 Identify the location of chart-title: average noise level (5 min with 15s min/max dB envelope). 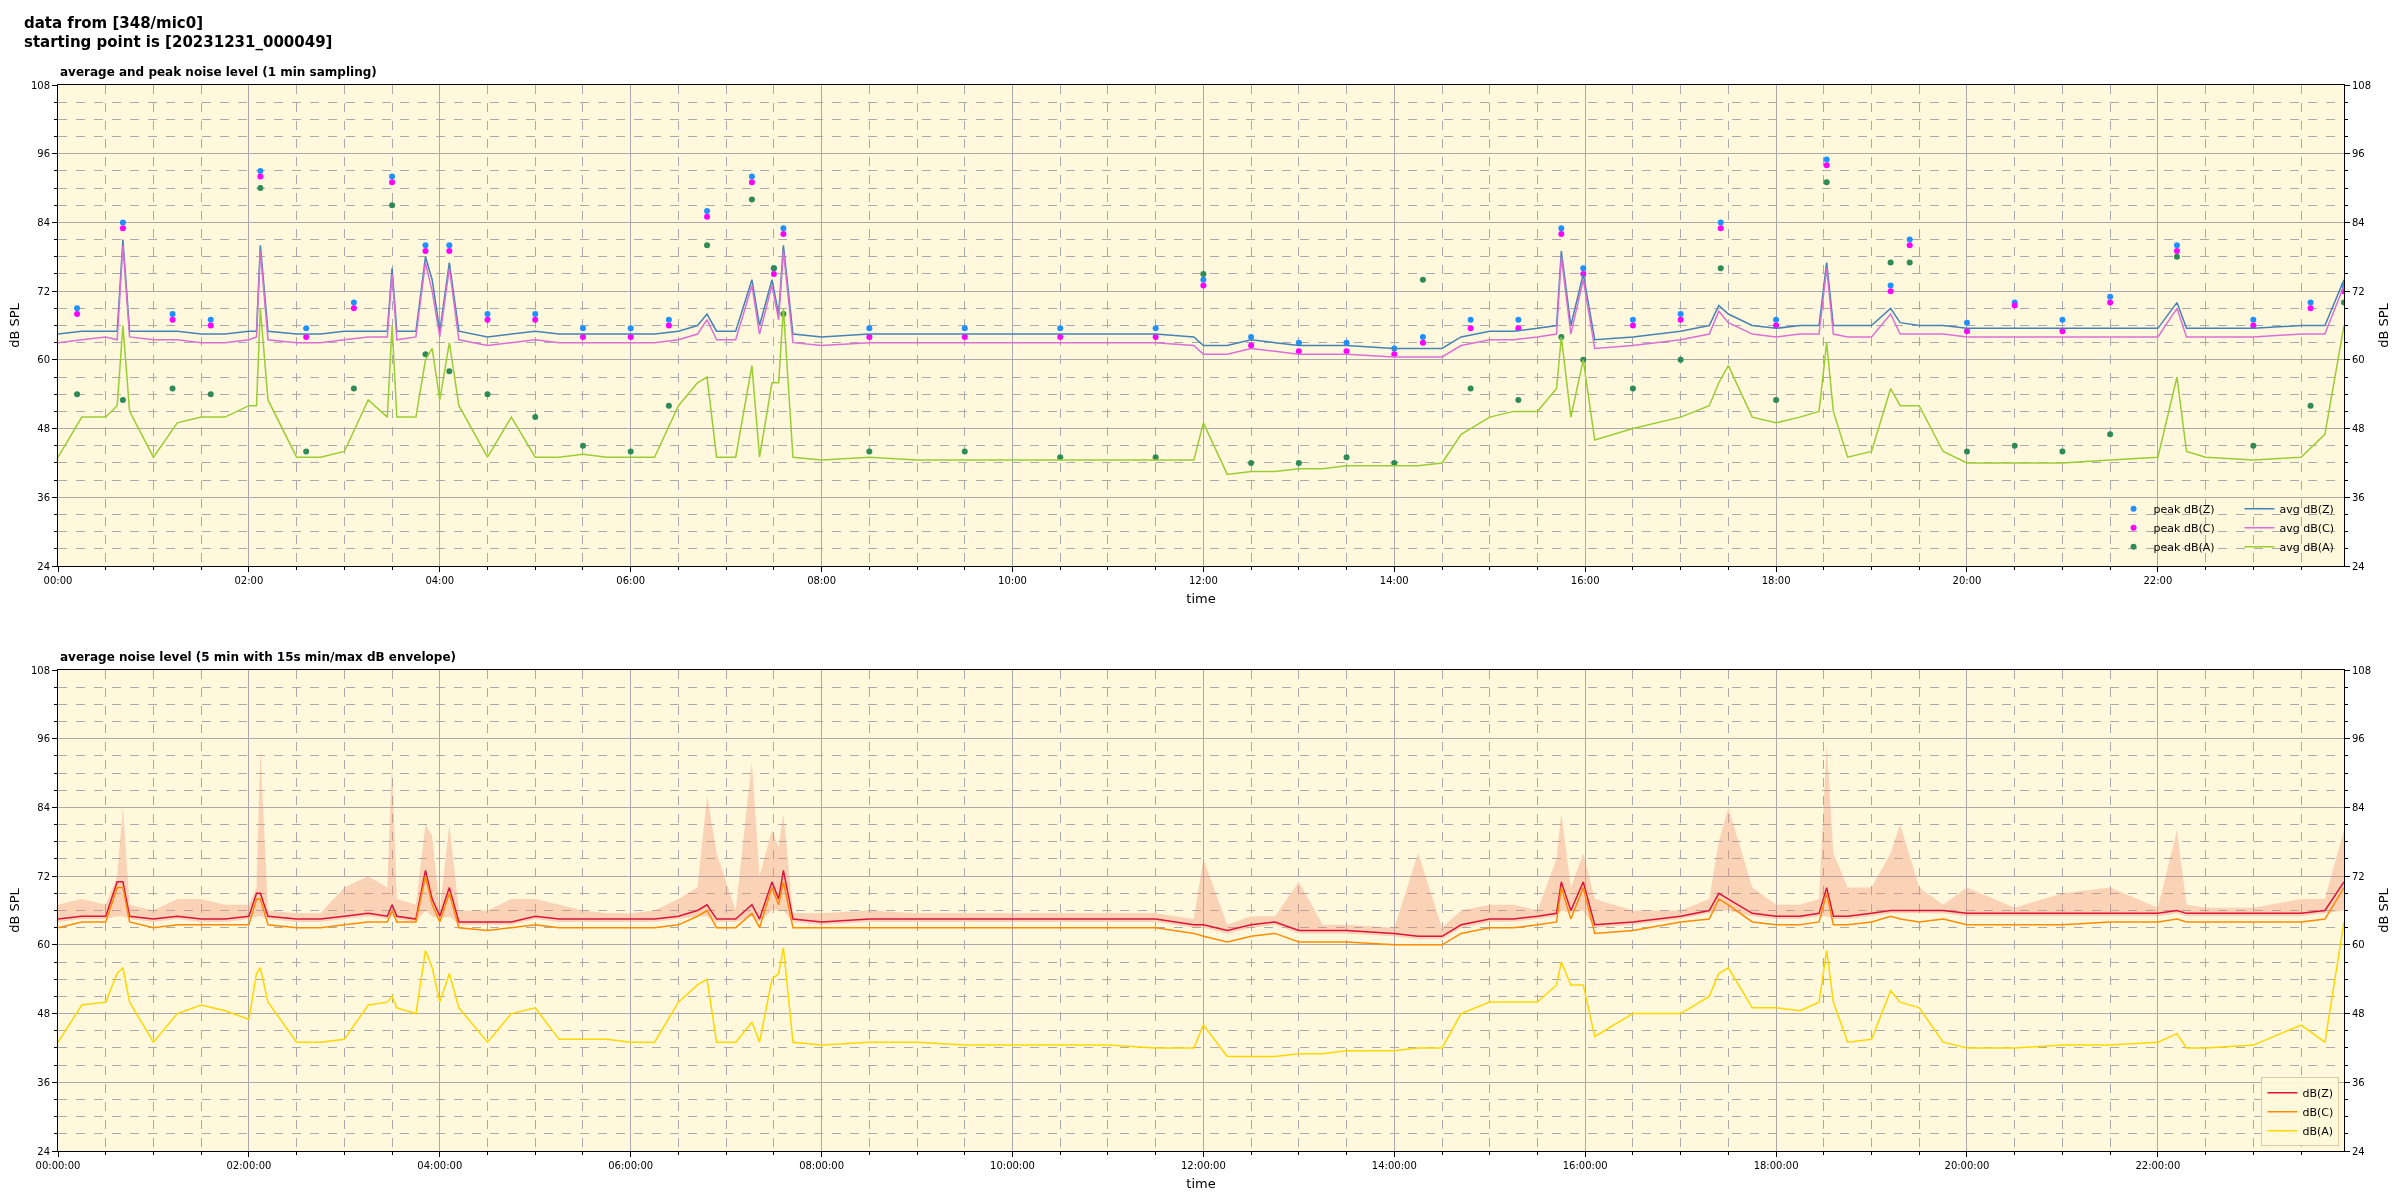
(258, 657).